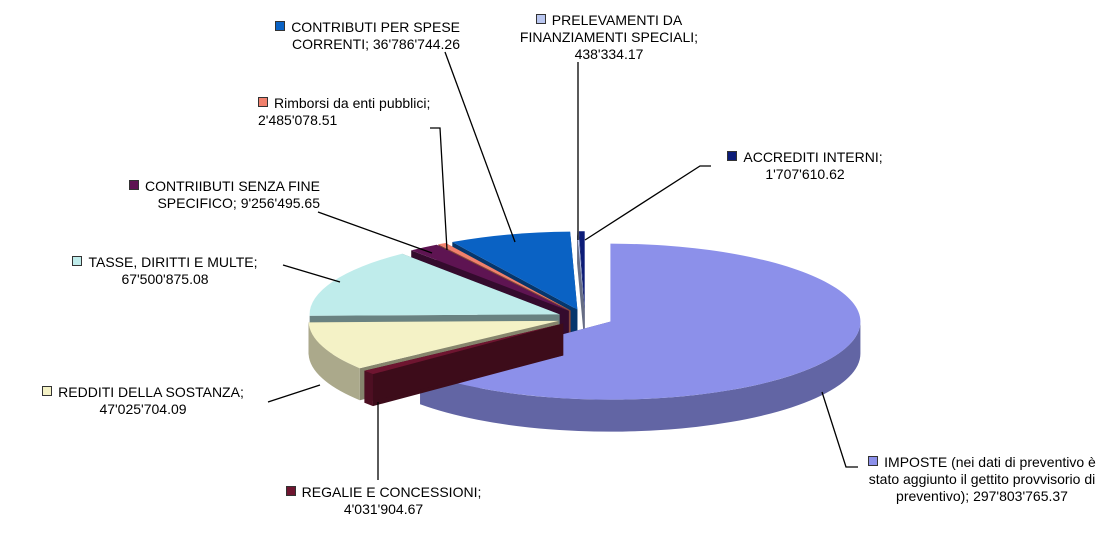 Image resolution: width=1109 pixels, height=533 pixels. I want to click on data-label: ACCREDITI INTERNI; 1'707'610.62, so click(805, 166).